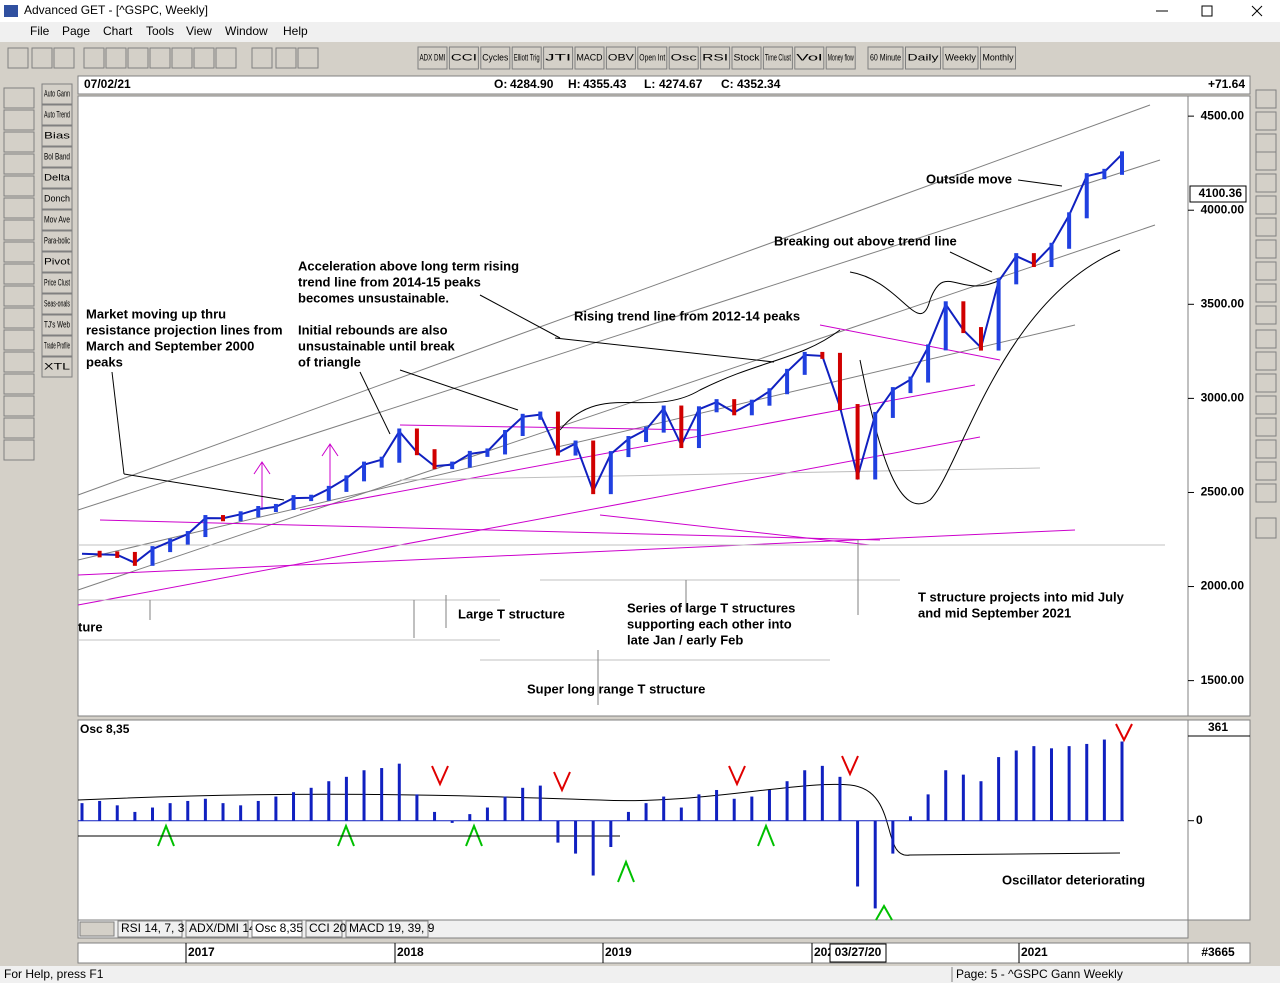 The height and width of the screenshot is (983, 1280). Describe the element at coordinates (392, 928) in the screenshot. I see `tab-label: MACD 19, 39, 9` at that location.